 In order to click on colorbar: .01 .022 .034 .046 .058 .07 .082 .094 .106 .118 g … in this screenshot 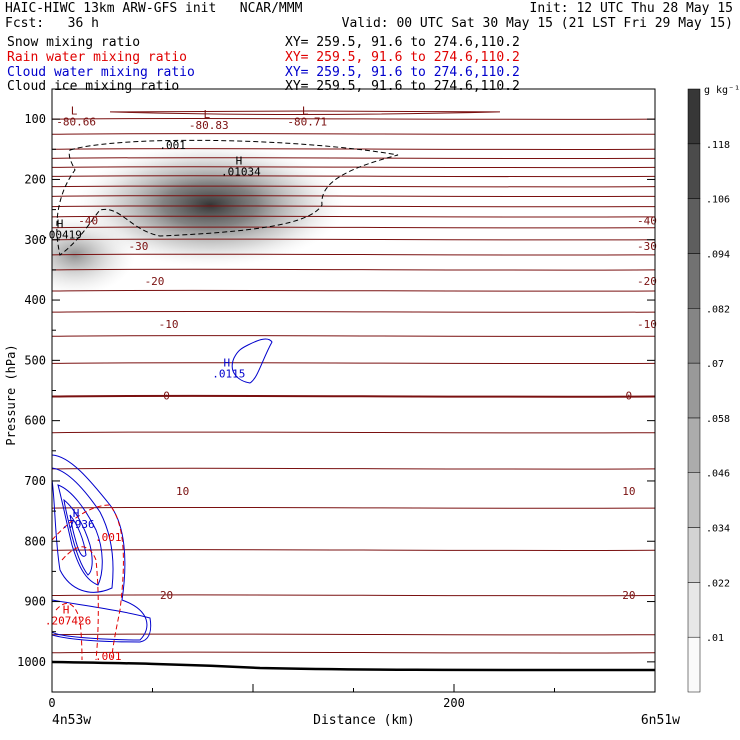, I will do `click(713, 389)`.